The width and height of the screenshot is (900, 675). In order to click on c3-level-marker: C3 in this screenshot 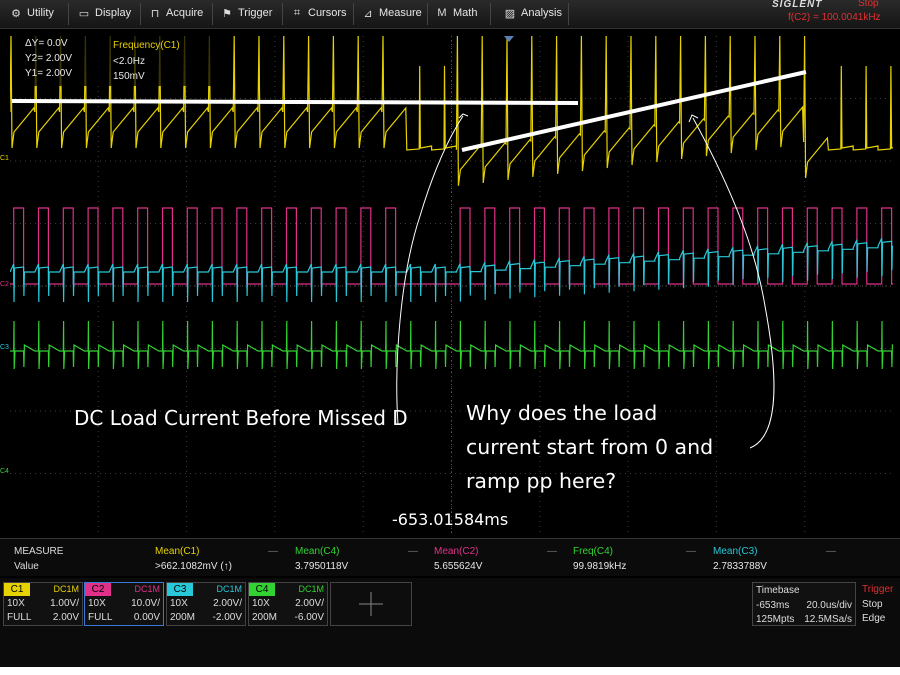, I will do `click(4, 347)`.